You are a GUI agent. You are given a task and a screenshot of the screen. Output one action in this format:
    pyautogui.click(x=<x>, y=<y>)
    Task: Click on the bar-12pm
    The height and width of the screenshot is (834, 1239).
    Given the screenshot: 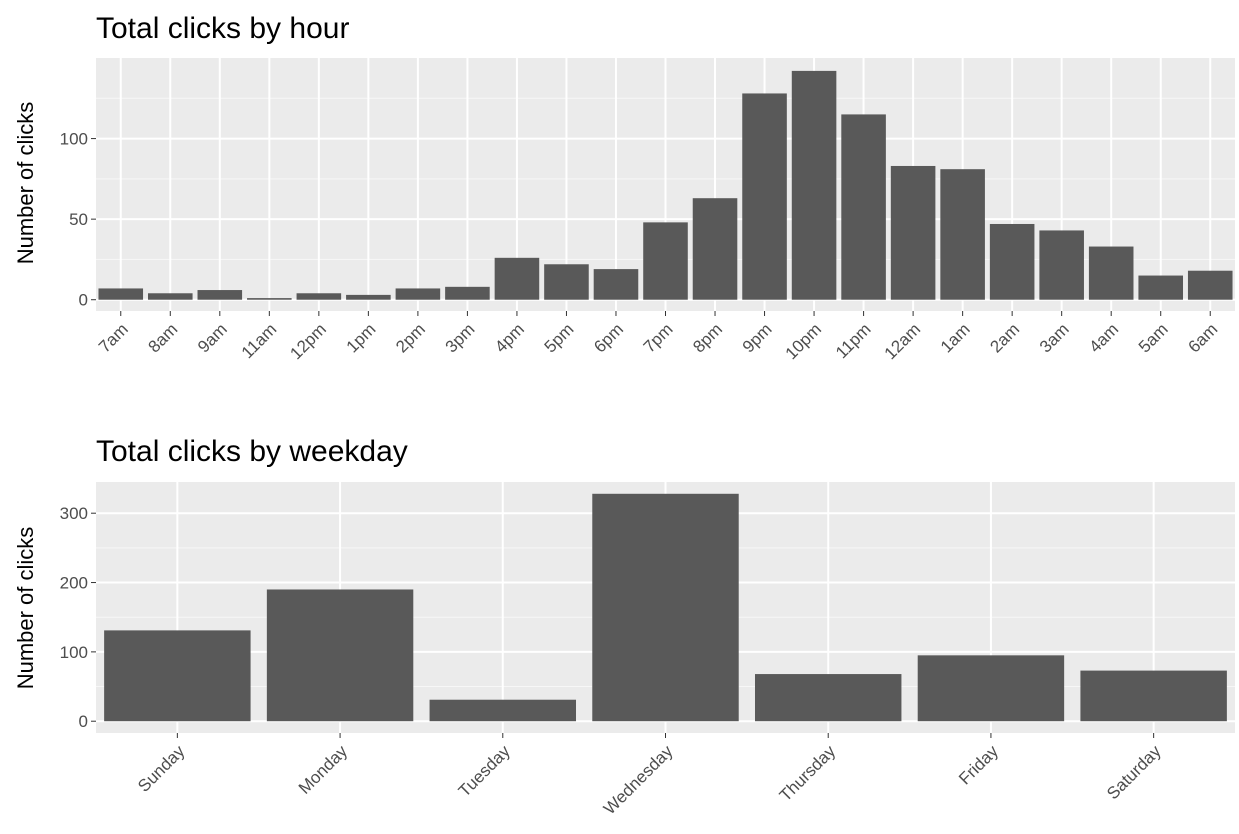 What is the action you would take?
    pyautogui.click(x=319, y=296)
    